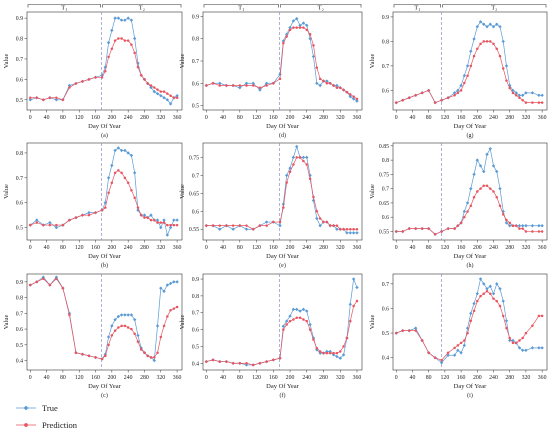 The height and width of the screenshot is (434, 550). What do you see at coordinates (469, 321) in the screenshot?
I see `true-series-line` at bounding box center [469, 321].